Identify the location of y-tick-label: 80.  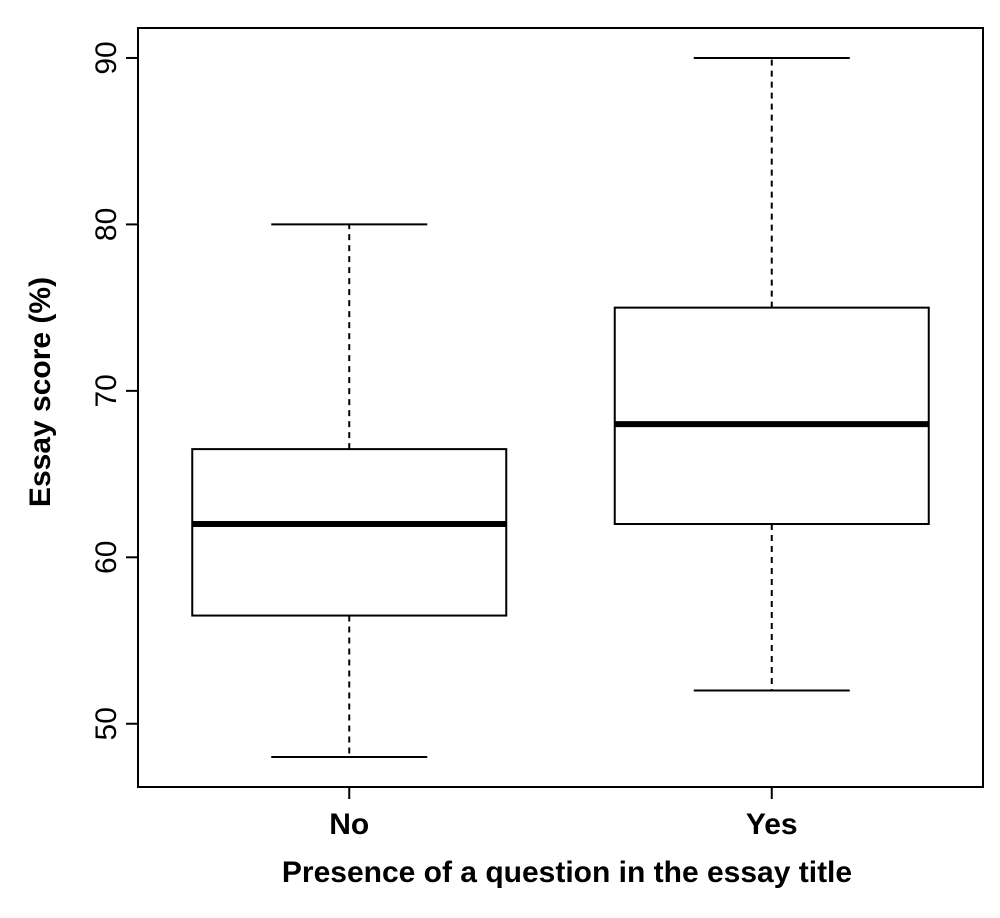
(106, 224).